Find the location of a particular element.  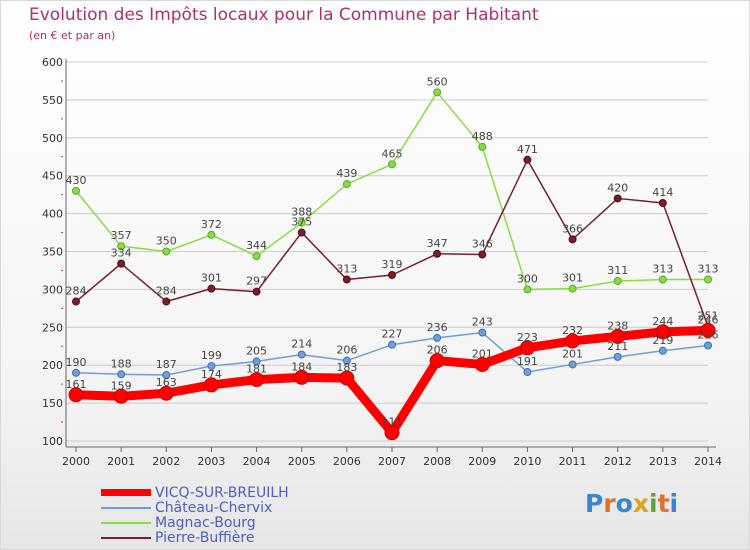

x-tick-label: 2011 is located at coordinates (573, 461).